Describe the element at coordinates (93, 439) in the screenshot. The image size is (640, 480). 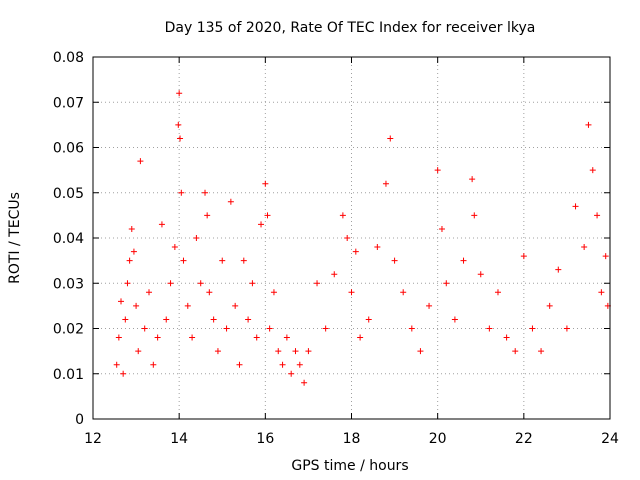
I see `x-tick-label: 12` at that location.